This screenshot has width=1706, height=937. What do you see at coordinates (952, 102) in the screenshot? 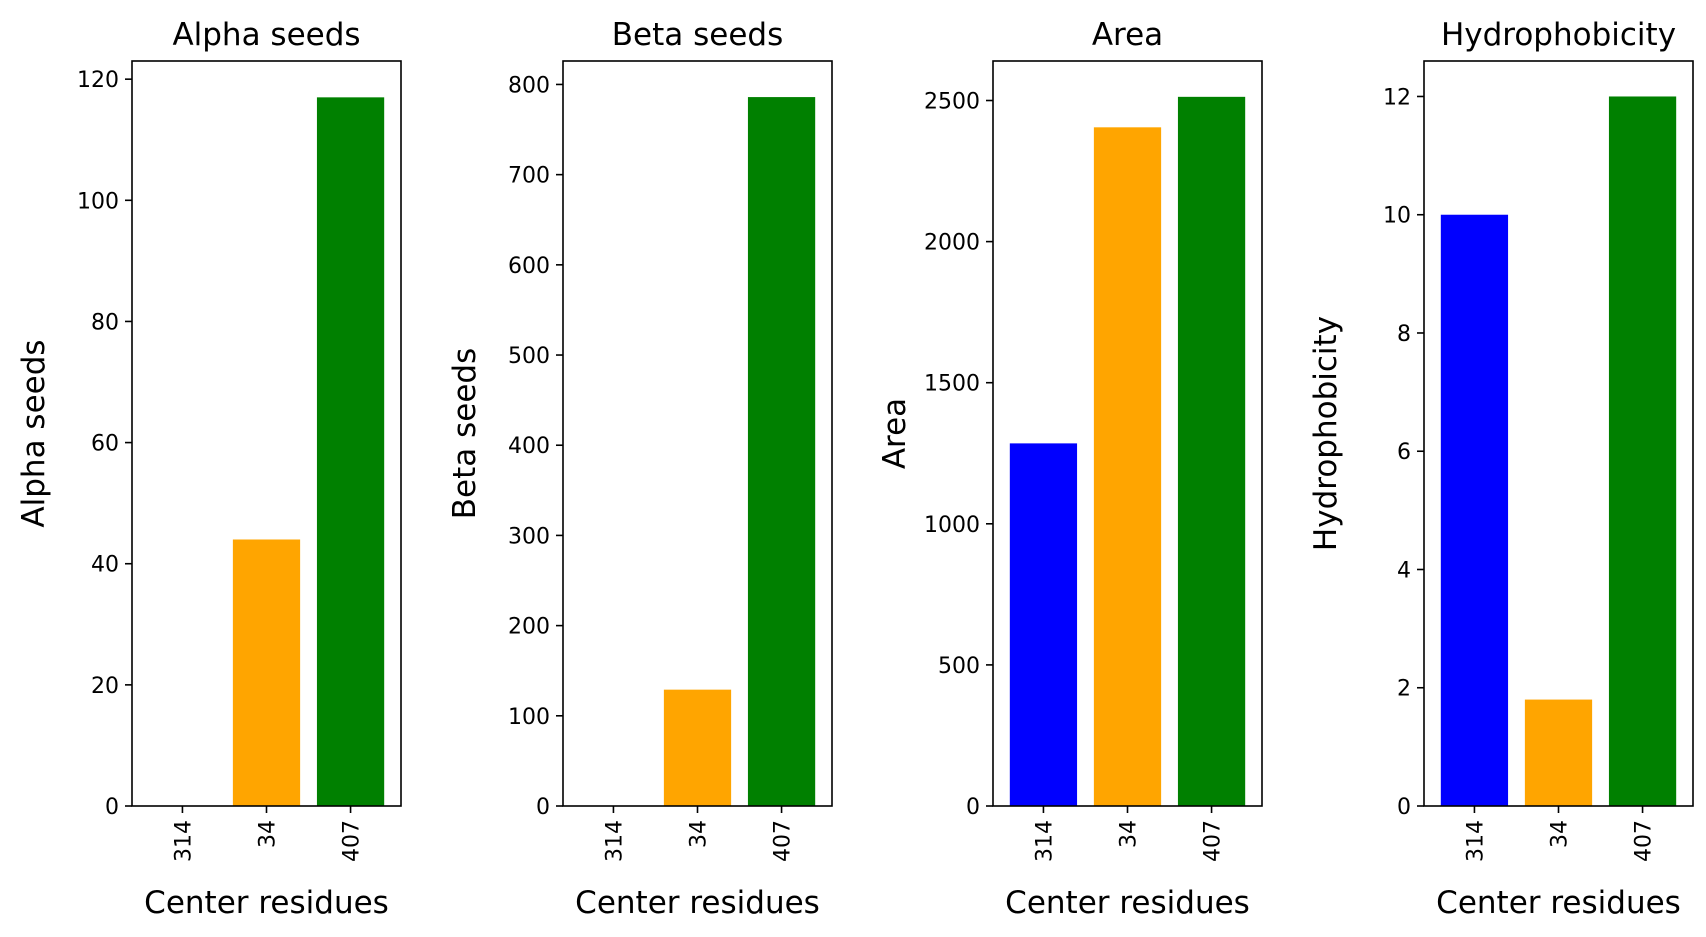
I see `y-tick-label: 2500` at bounding box center [952, 102].